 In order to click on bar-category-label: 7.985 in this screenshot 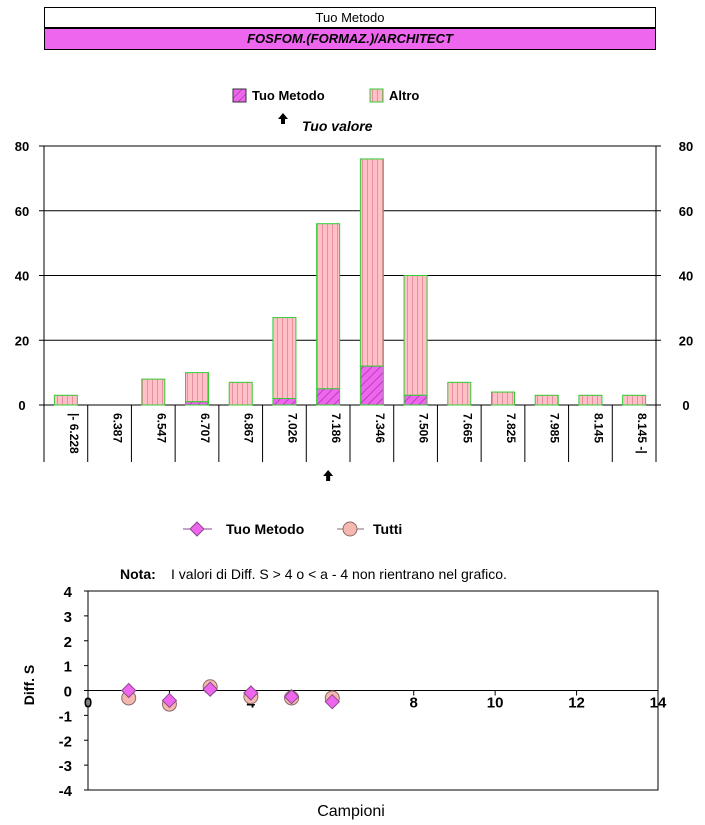, I will do `click(555, 428)`.